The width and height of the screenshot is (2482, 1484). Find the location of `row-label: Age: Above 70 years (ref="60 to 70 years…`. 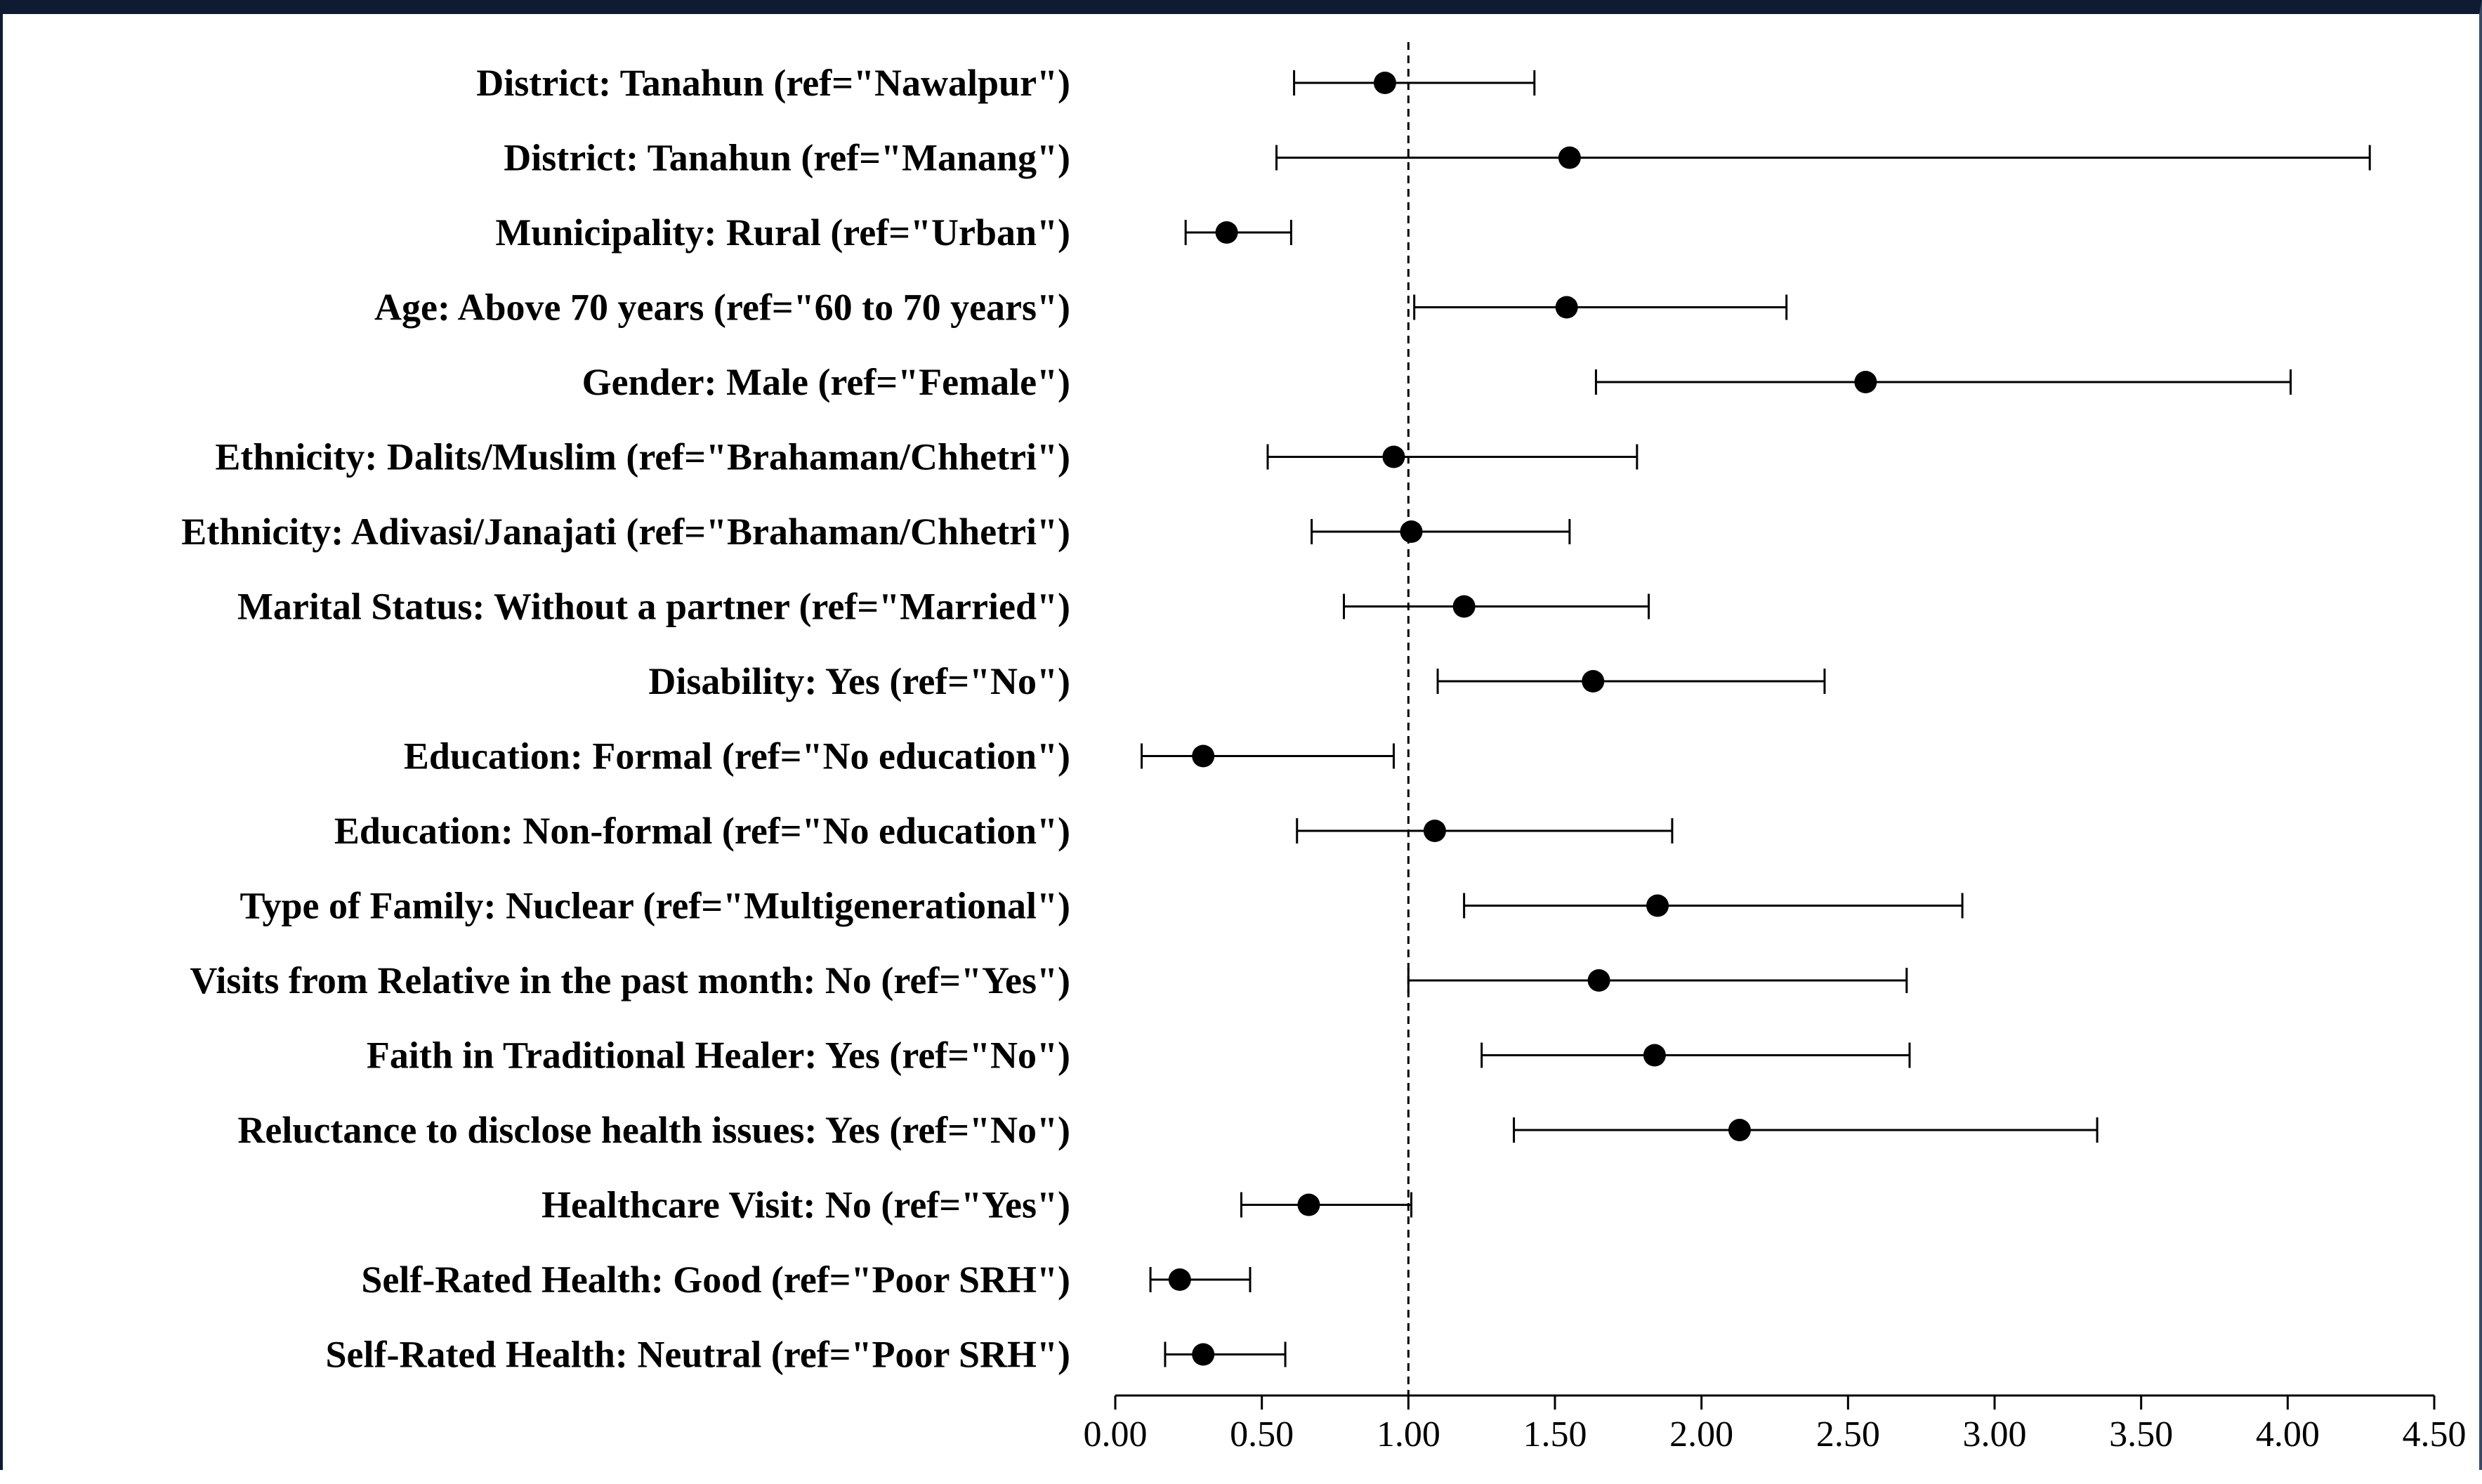

row-label: Age: Above 70 years (ref="60 to 70 years… is located at coordinates (722, 308).